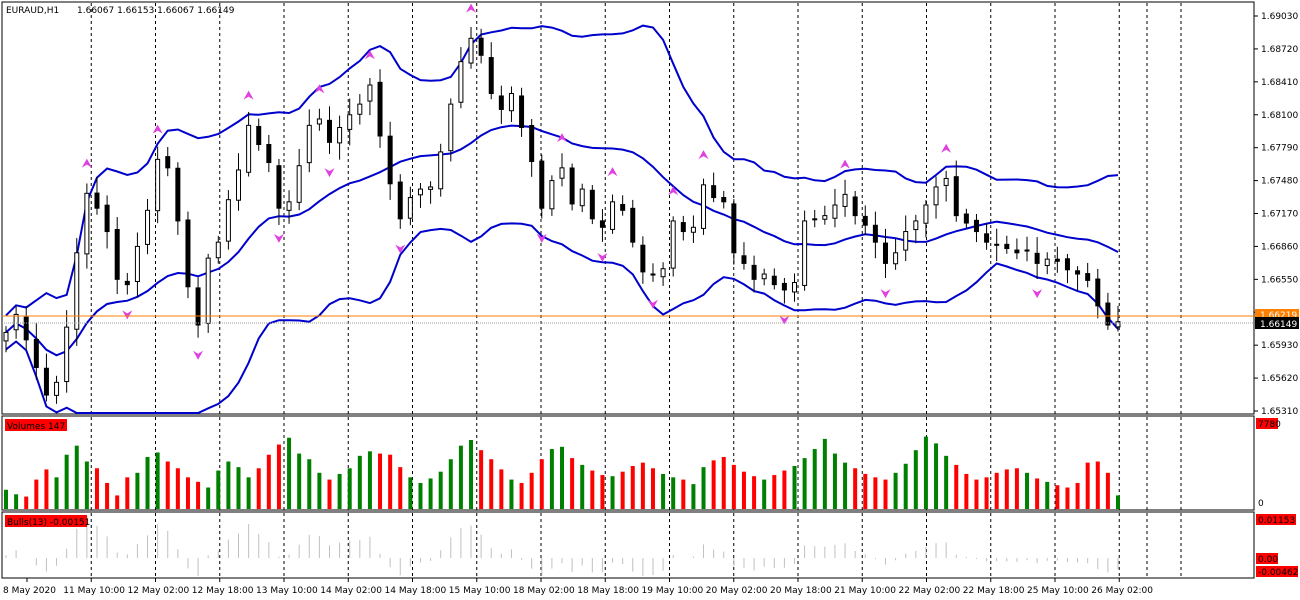 This screenshot has height=600, width=1300. Describe the element at coordinates (1279, 280) in the screenshot. I see `price-tick-label: 1.66550` at that location.